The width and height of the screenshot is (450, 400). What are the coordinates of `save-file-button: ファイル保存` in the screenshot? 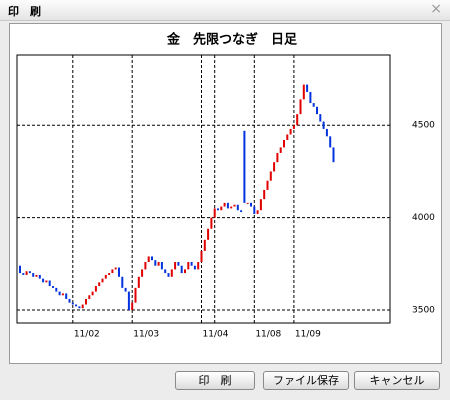 It's located at (306, 380).